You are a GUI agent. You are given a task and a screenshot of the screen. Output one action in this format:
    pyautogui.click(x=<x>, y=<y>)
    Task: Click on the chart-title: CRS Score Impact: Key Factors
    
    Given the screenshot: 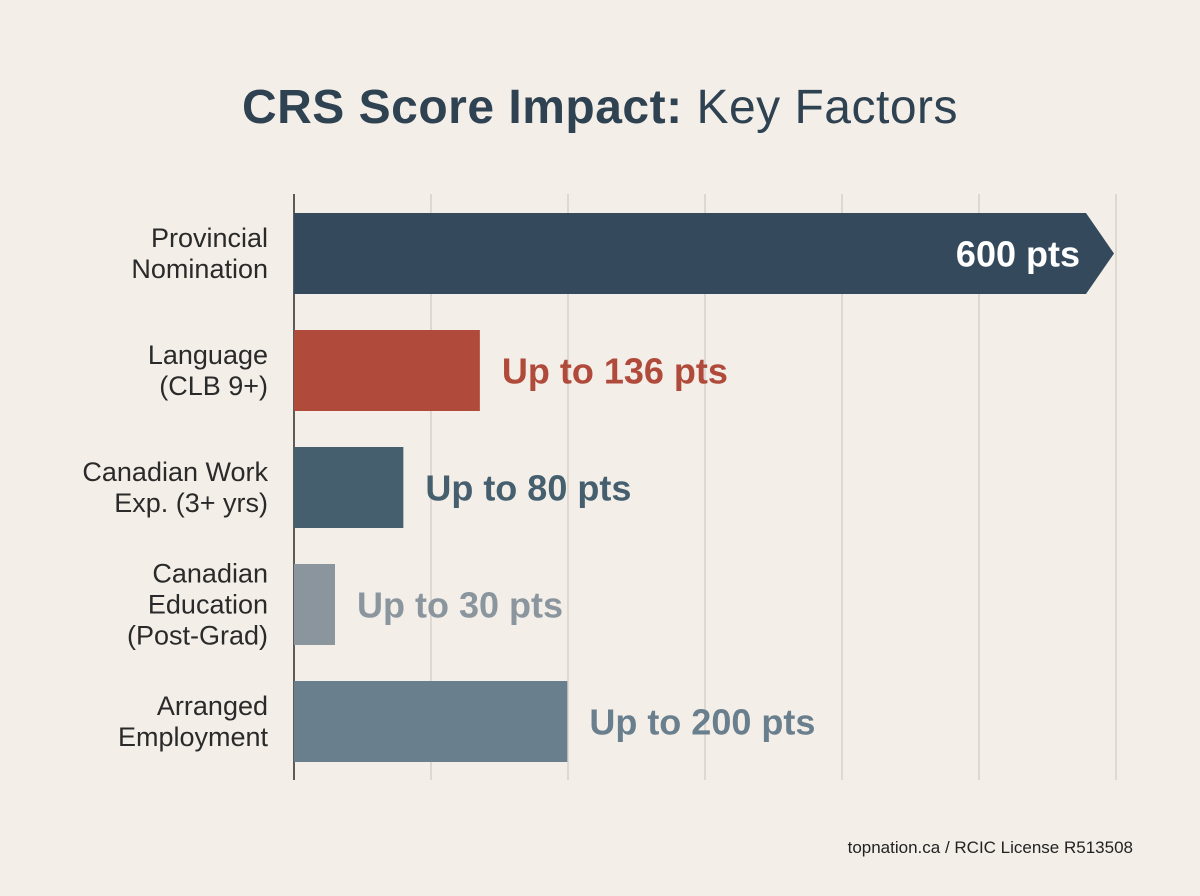 What is the action you would take?
    pyautogui.click(x=600, y=107)
    